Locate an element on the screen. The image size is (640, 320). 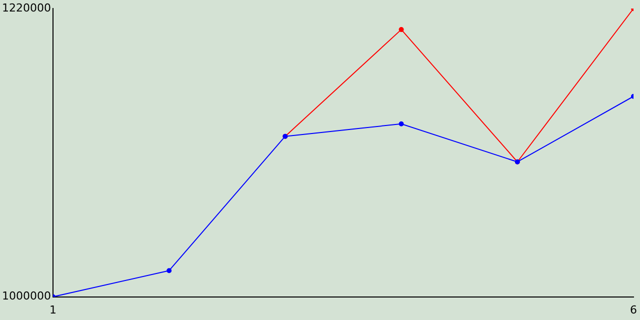
y-tick-label: 1220000 is located at coordinates (26, 7).